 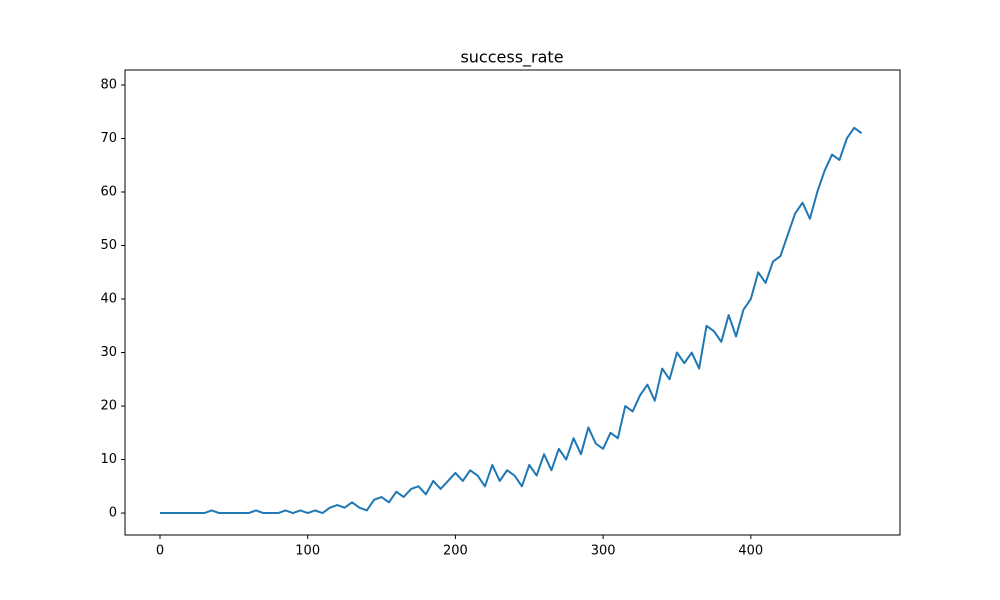 I want to click on x-tick-label: 400, so click(x=750, y=551).